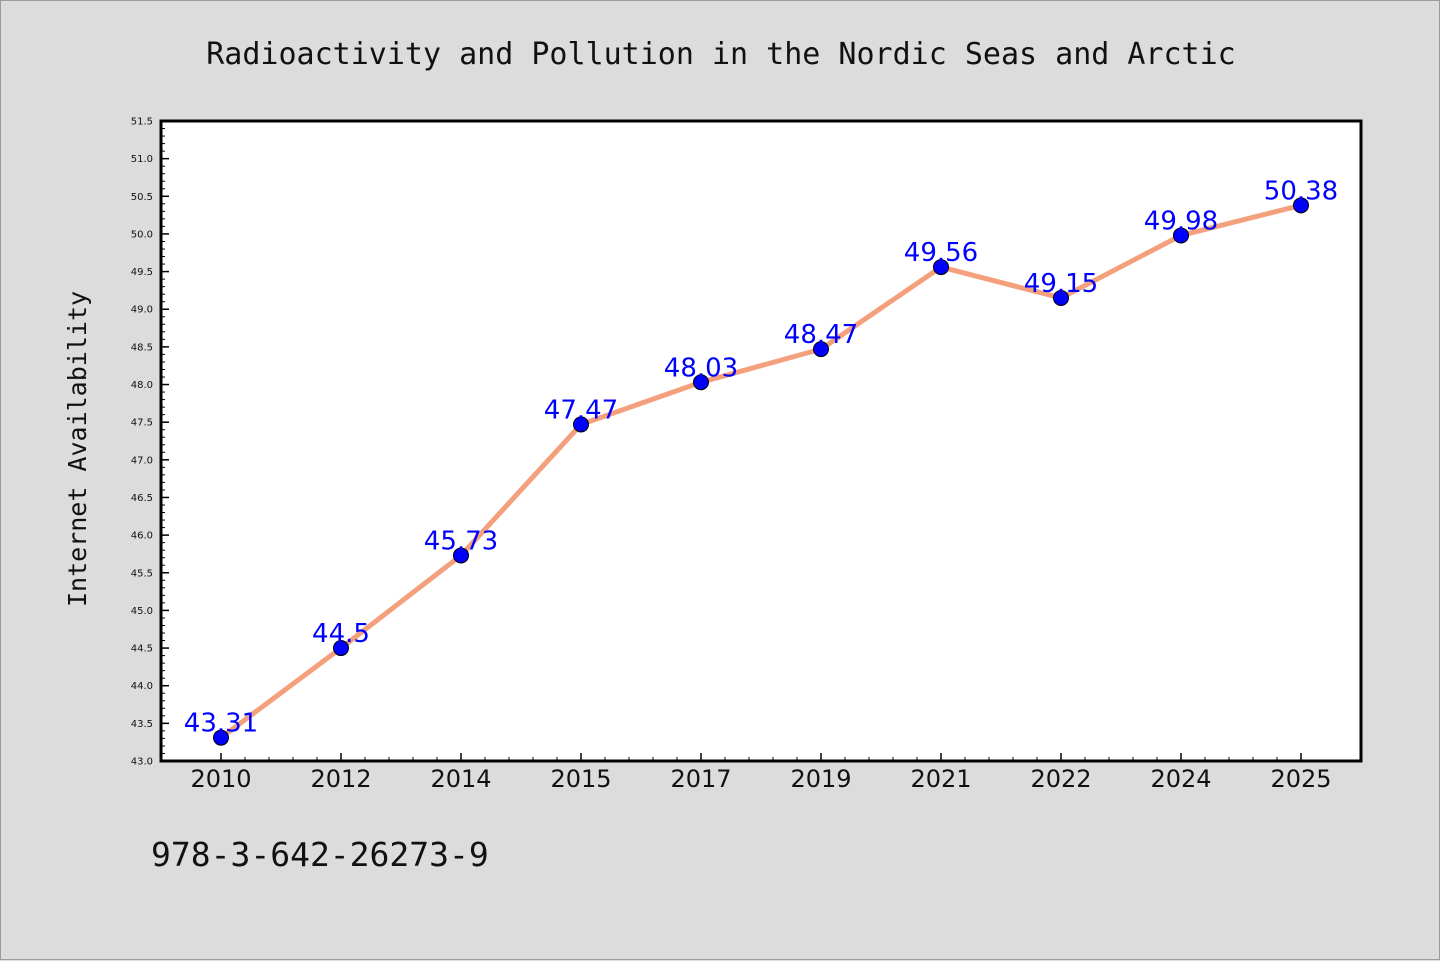  Describe the element at coordinates (142, 347) in the screenshot. I see `y-tick-label: 48.5` at that location.